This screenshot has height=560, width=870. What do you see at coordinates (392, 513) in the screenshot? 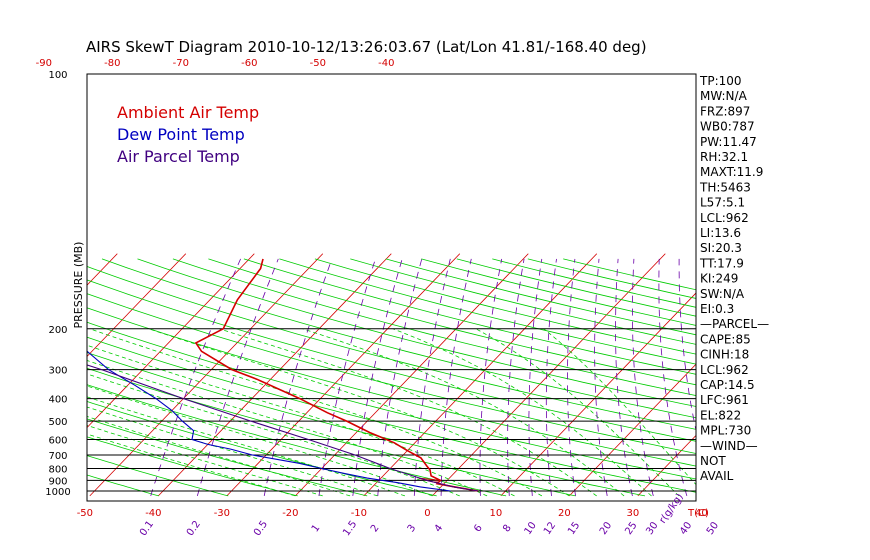
I see `bottom-temperature-axis: -50 -40 -30 -20 -10 0 10 20 30 40` at bounding box center [392, 513].